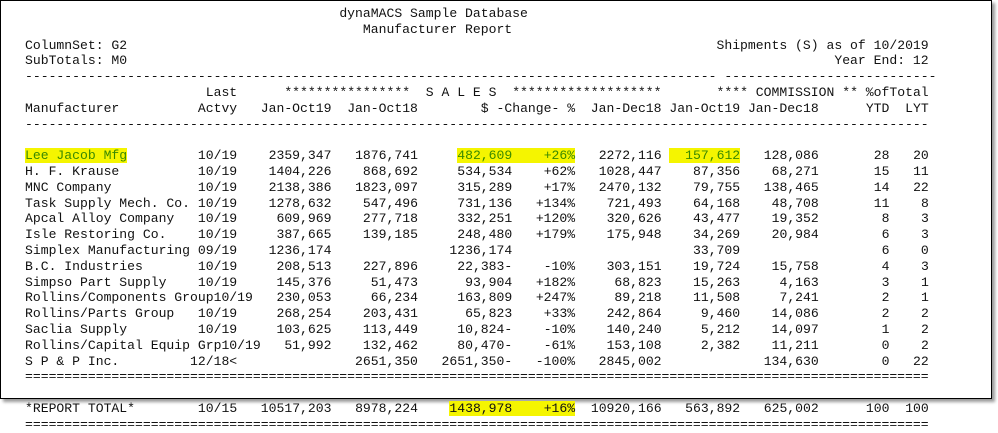 This screenshot has width=998, height=433. I want to click on manufacturer-name: Rollins/Capital Equip Grp, so click(123, 345).